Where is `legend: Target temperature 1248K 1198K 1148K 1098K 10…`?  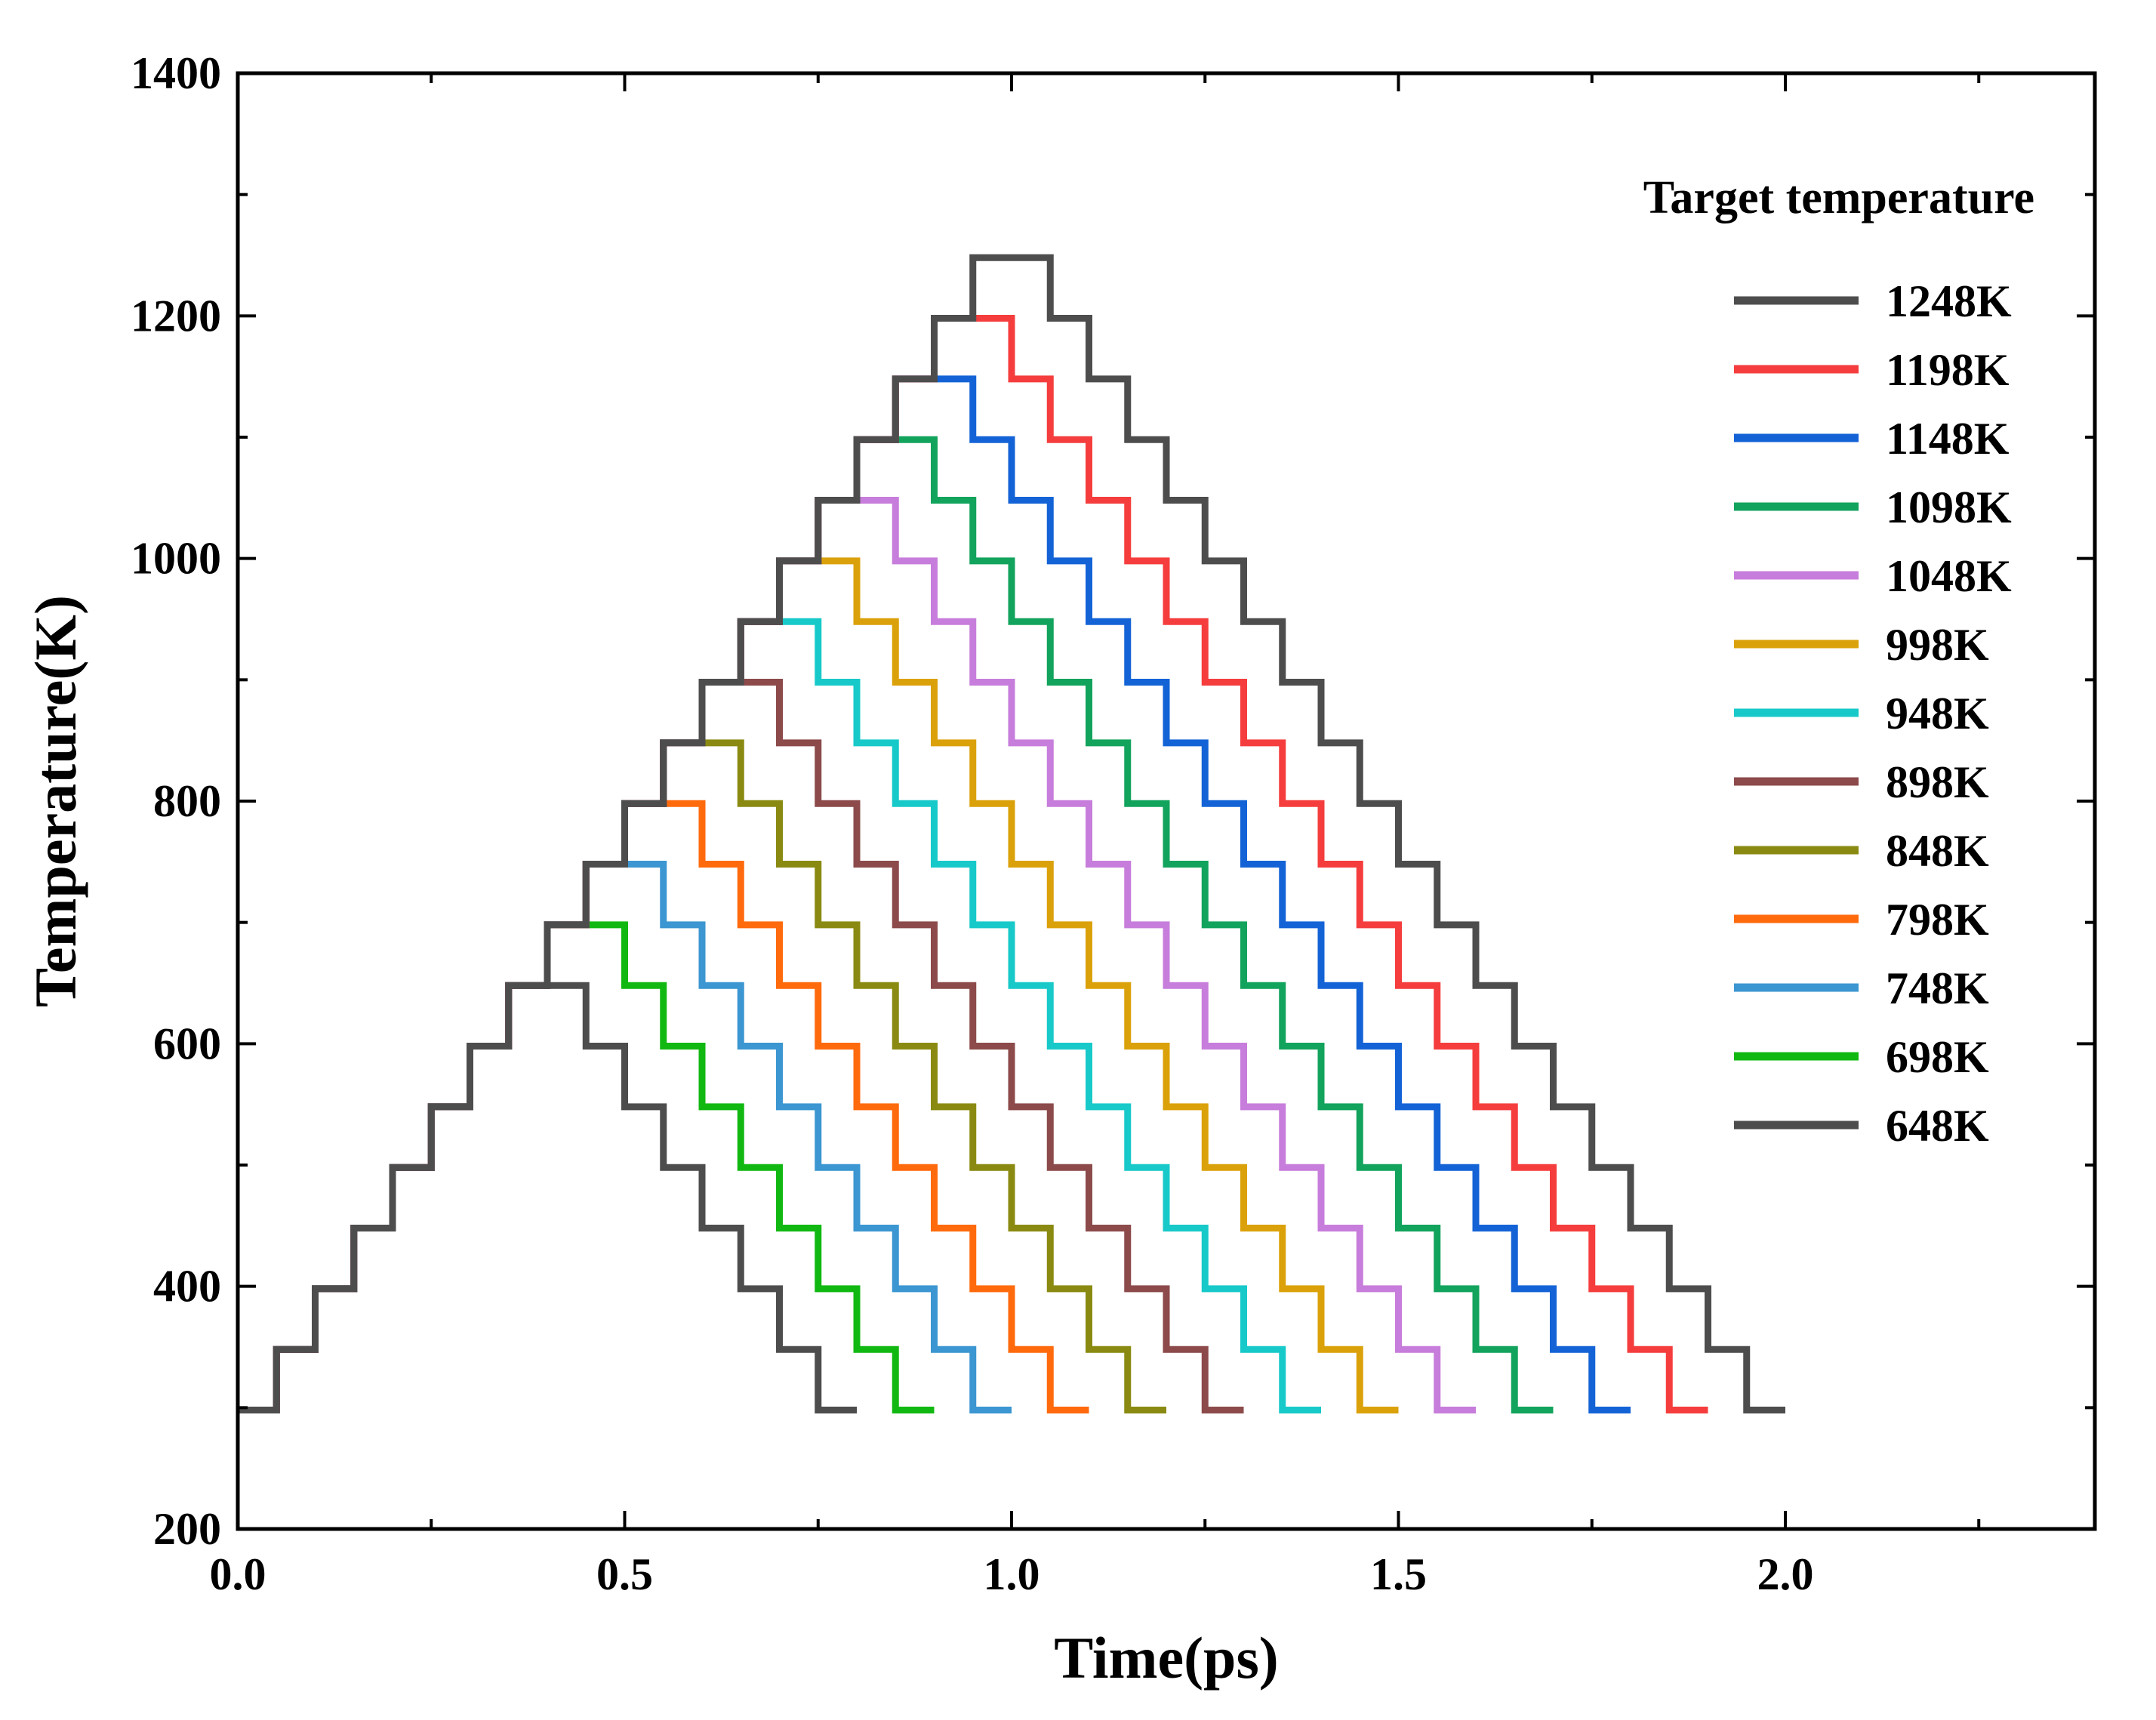
legend: Target temperature 1248K 1198K 1148K 1098K 10… is located at coordinates (1838, 661).